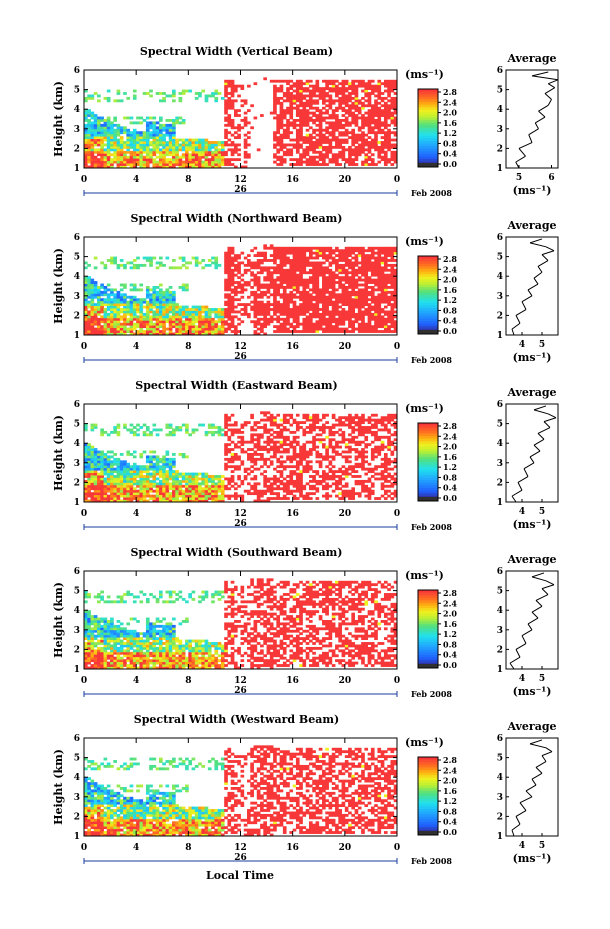 The width and height of the screenshot is (610, 929). What do you see at coordinates (543, 263) in the screenshot?
I see `average-profile-segment` at bounding box center [543, 263].